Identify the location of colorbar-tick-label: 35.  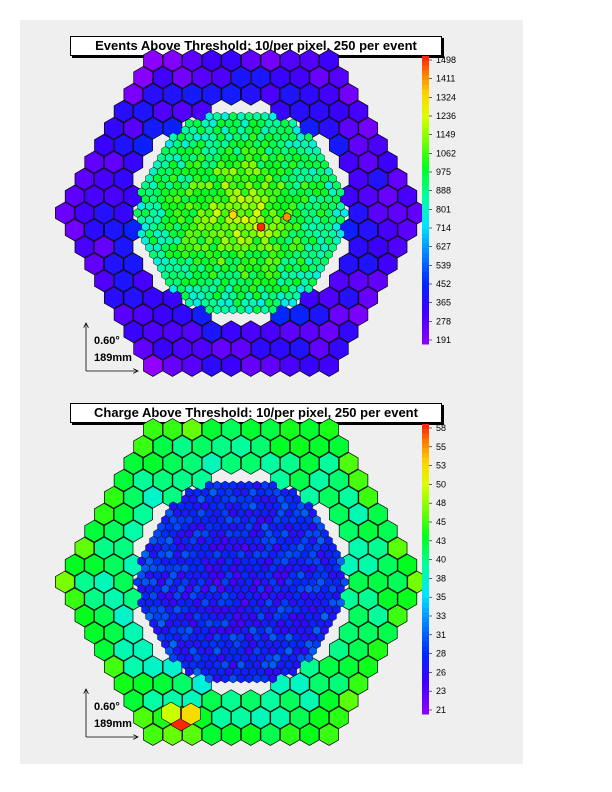
(441, 597).